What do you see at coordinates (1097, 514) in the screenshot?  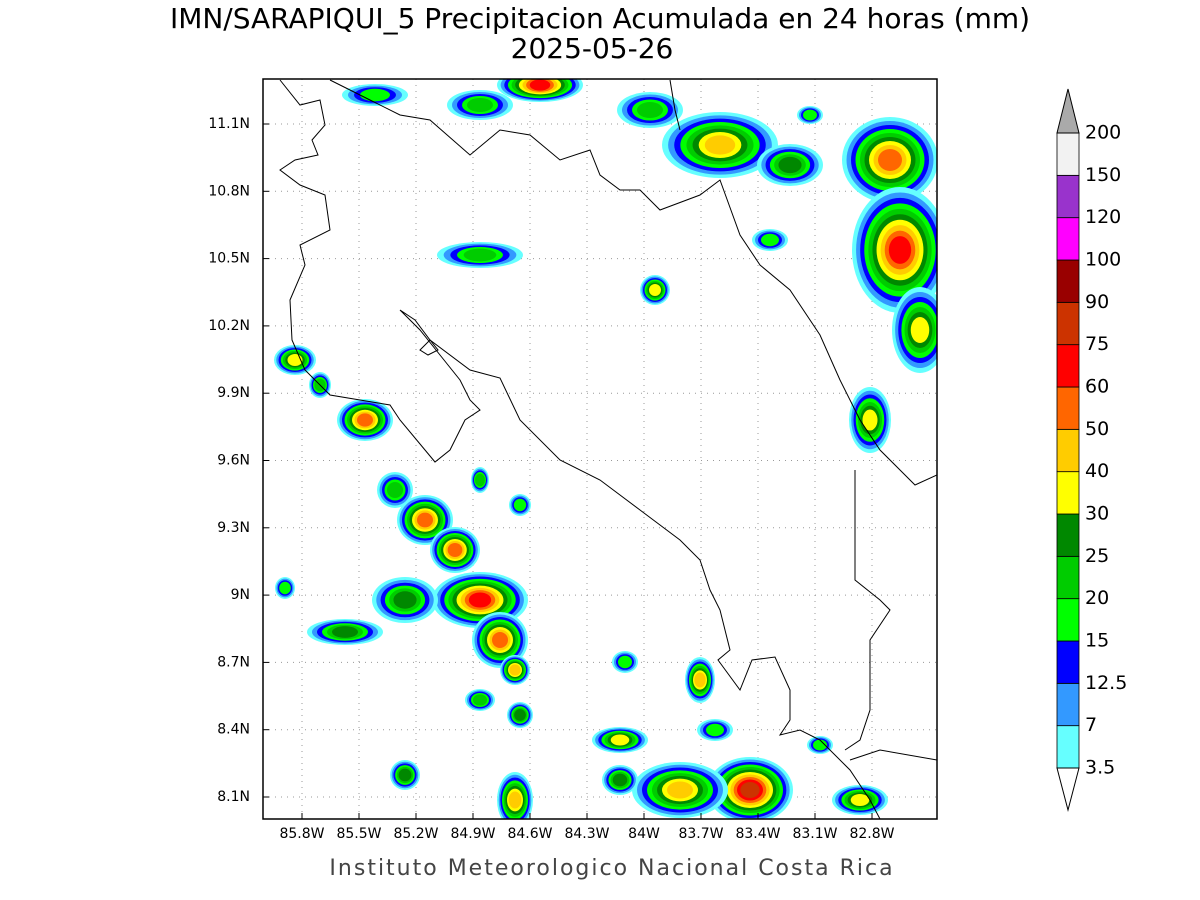 I see `colorbar-label: 30` at bounding box center [1097, 514].